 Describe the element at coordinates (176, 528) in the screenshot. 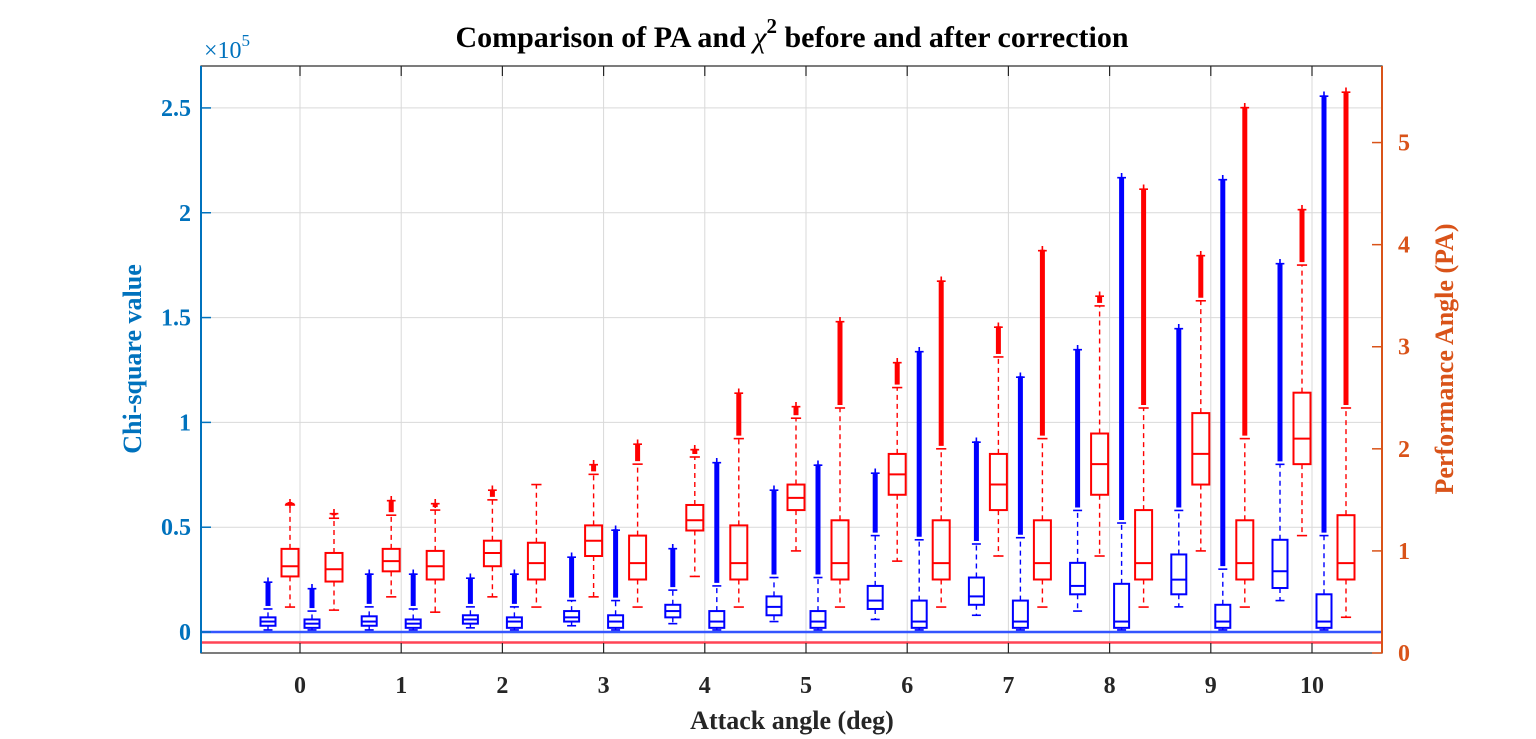

I see `left-tick-label: 0.5` at that location.